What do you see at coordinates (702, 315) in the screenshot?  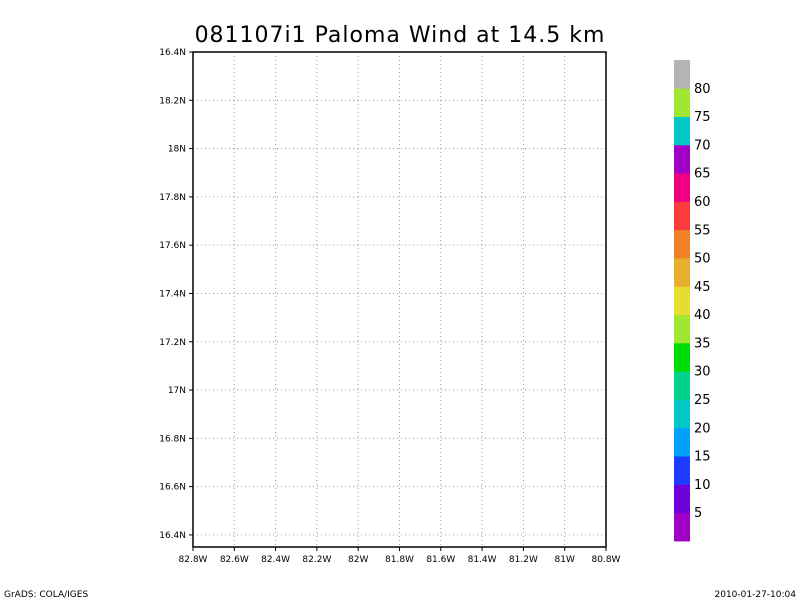 I see `colorbar-label: 40` at bounding box center [702, 315].